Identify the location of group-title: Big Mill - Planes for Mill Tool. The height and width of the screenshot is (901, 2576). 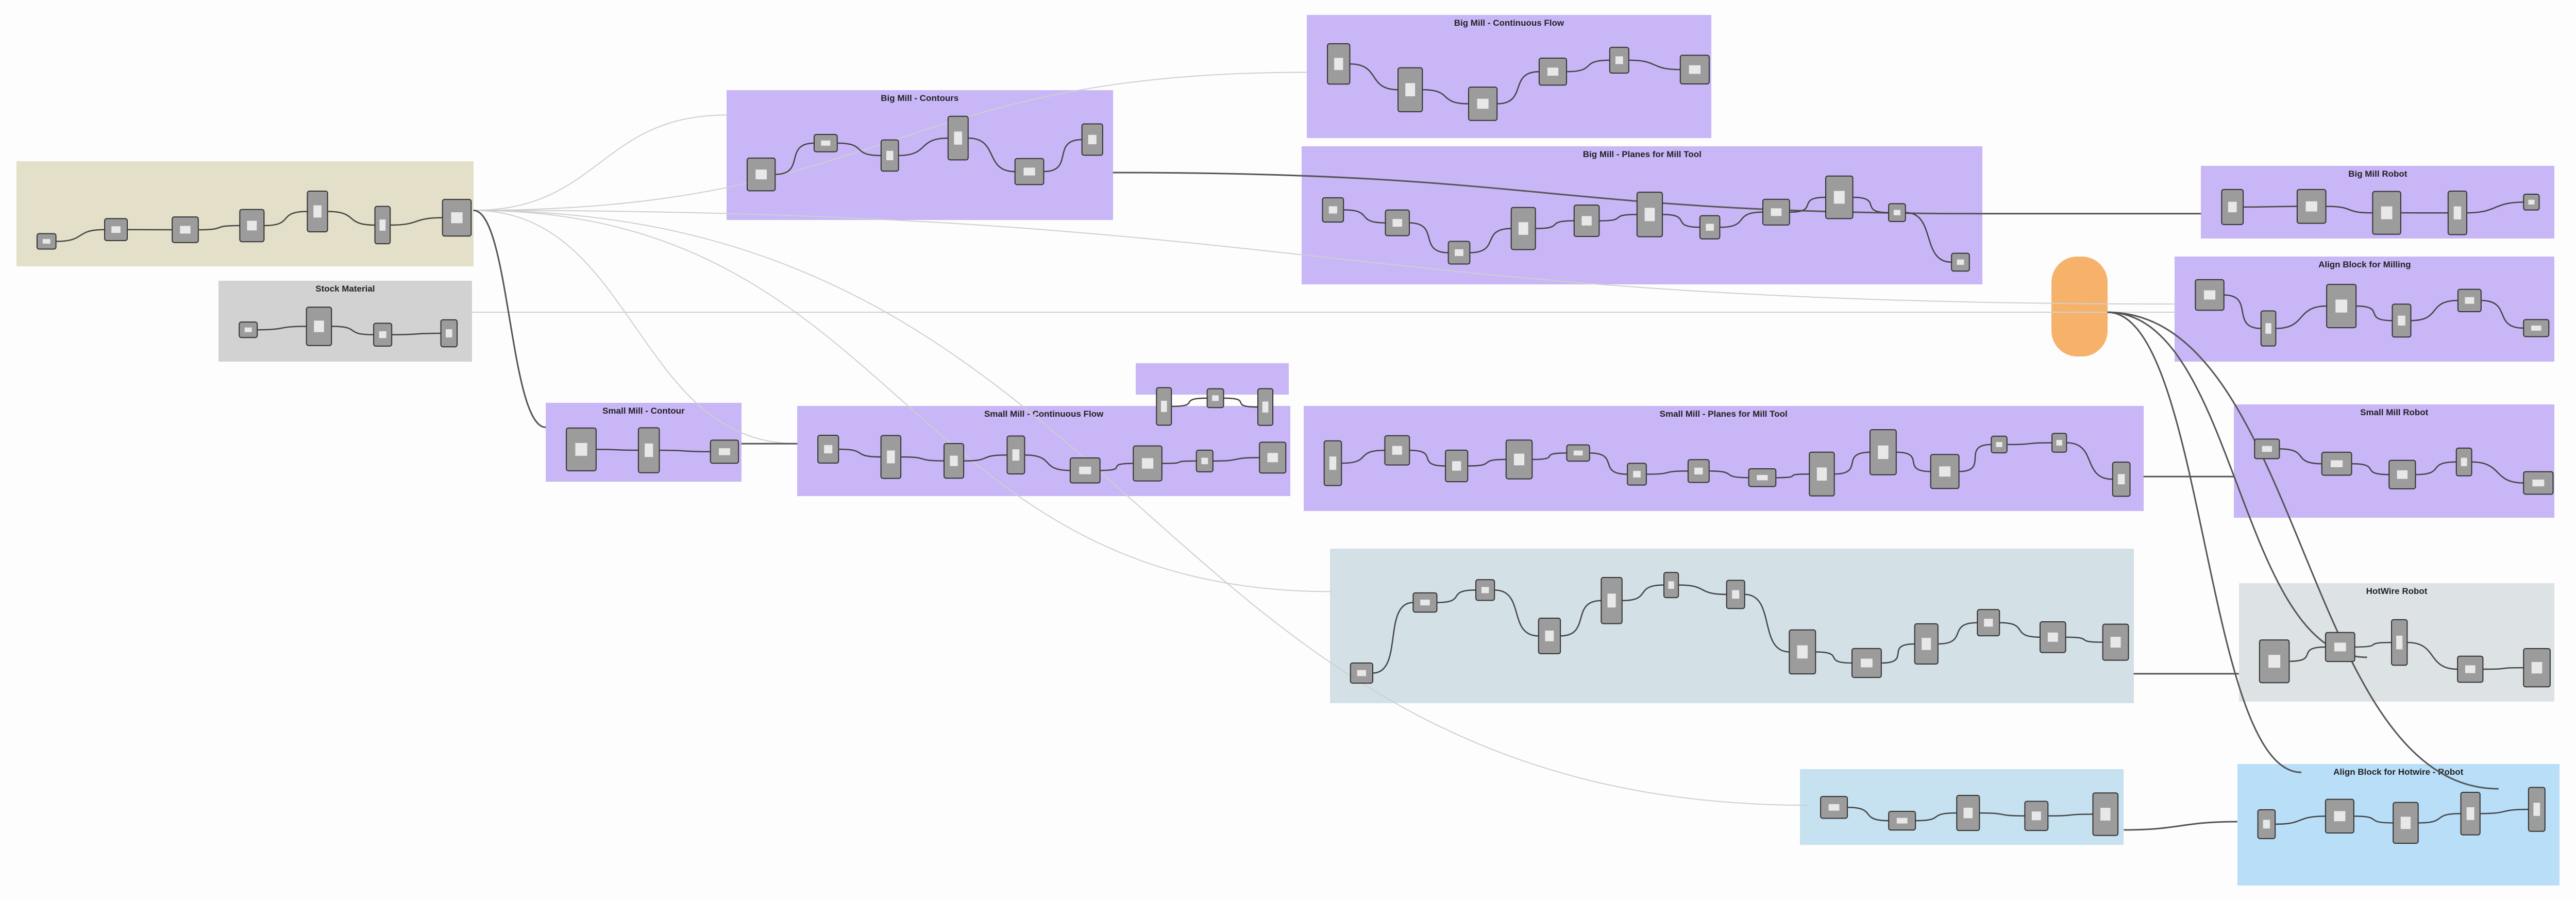
(1642, 154).